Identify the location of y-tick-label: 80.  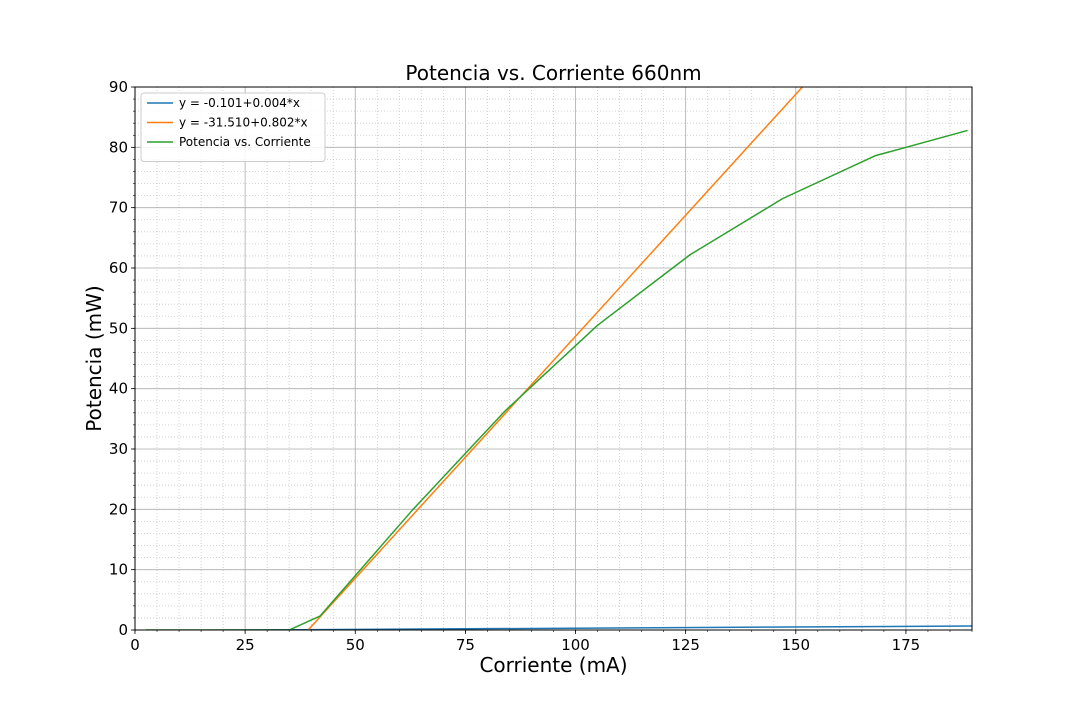
(118, 147).